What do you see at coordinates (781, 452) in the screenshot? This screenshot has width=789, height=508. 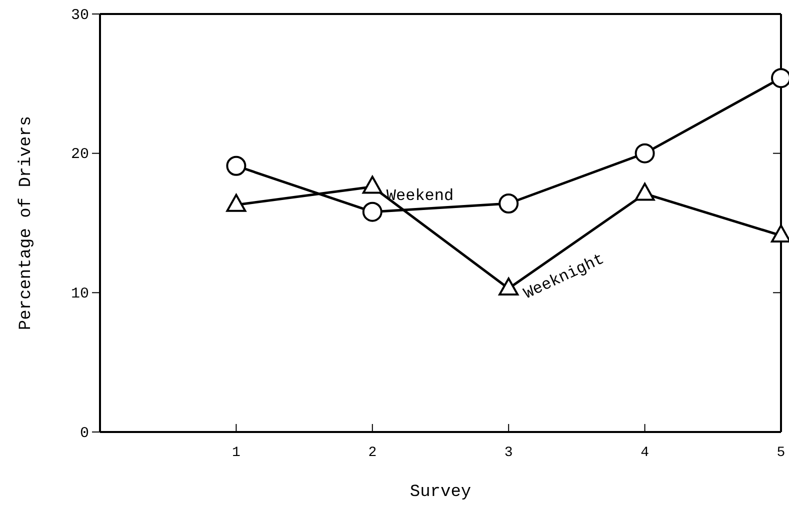 I see `x-tick-label: 5` at bounding box center [781, 452].